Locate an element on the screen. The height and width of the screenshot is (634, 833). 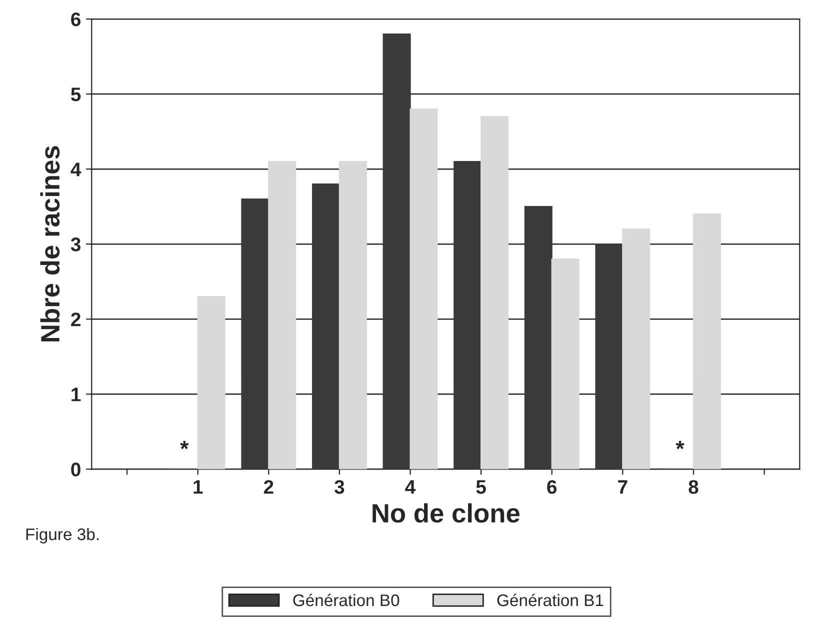
legend-label: Génération B0 is located at coordinates (346, 600).